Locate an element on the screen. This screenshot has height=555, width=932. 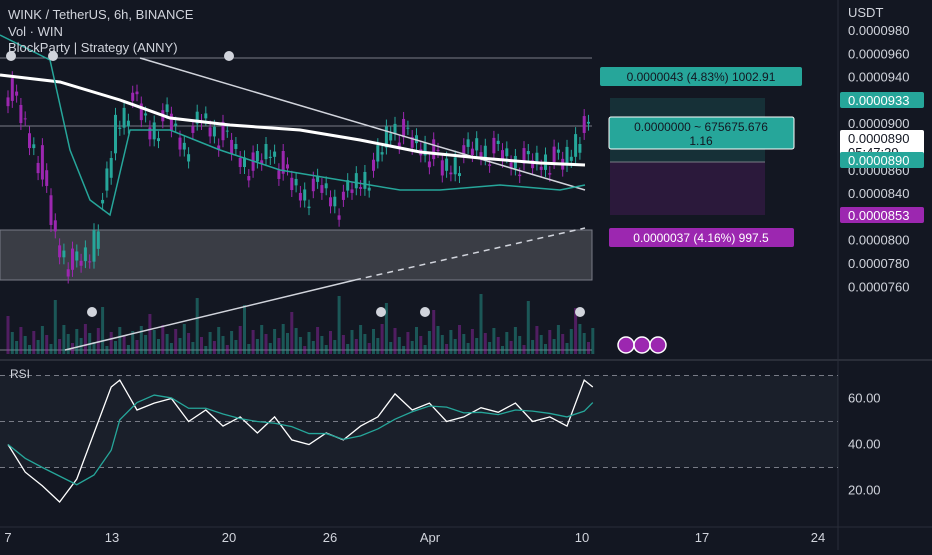
rsi-line is located at coordinates (300, 441).